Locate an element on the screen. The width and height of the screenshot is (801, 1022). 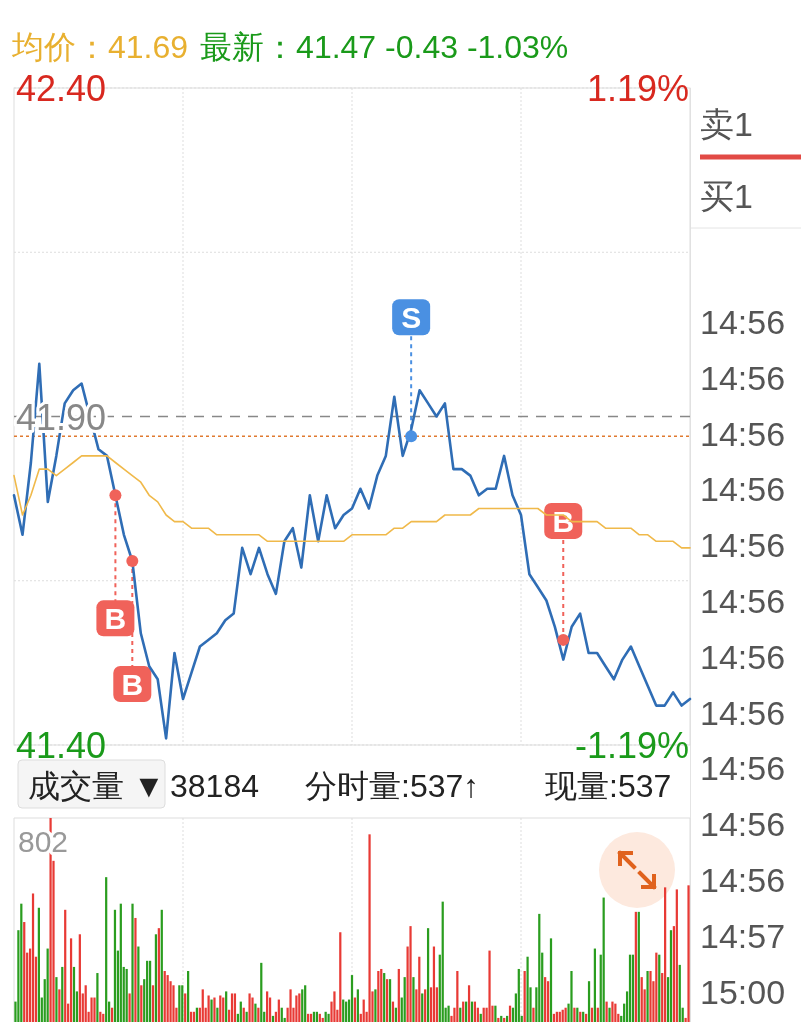
text: 现量:537 is located at coordinates (608, 786).